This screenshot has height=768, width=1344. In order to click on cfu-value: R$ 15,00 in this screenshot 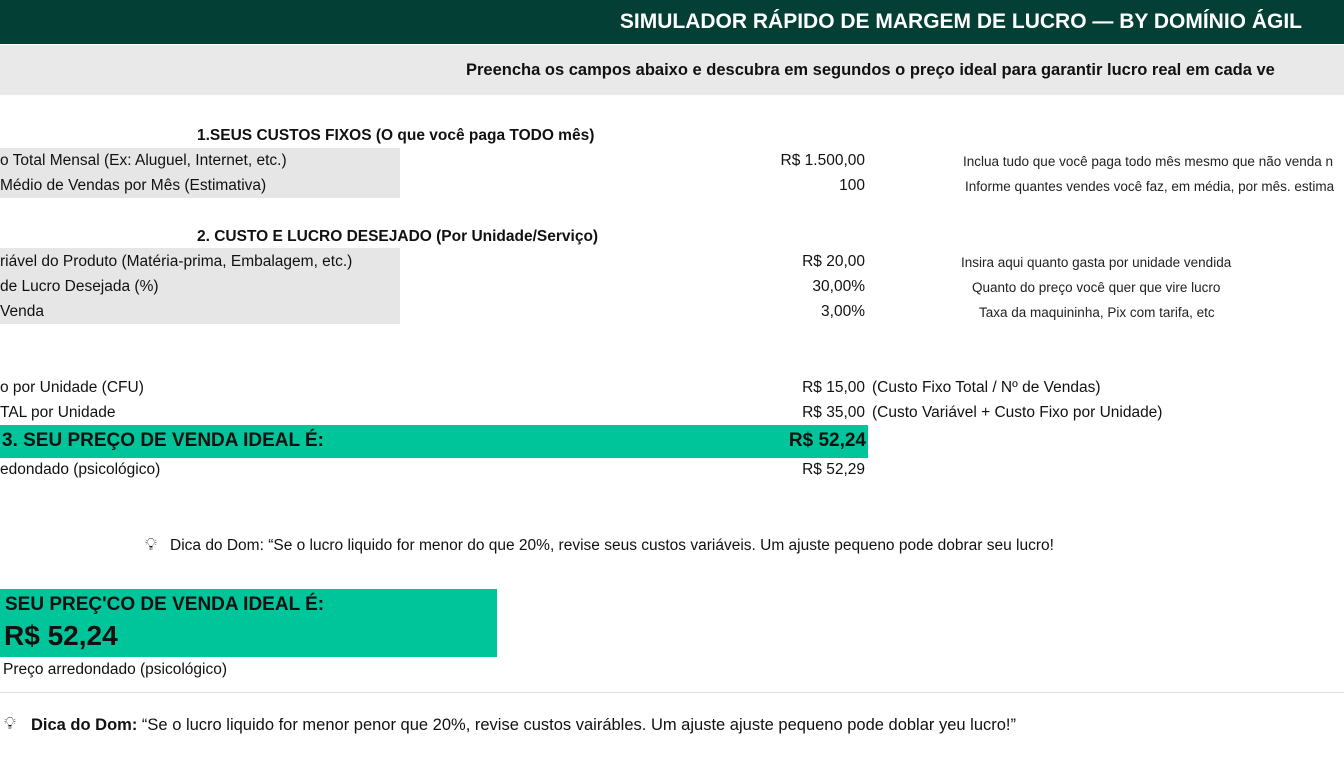, I will do `click(833, 387)`.